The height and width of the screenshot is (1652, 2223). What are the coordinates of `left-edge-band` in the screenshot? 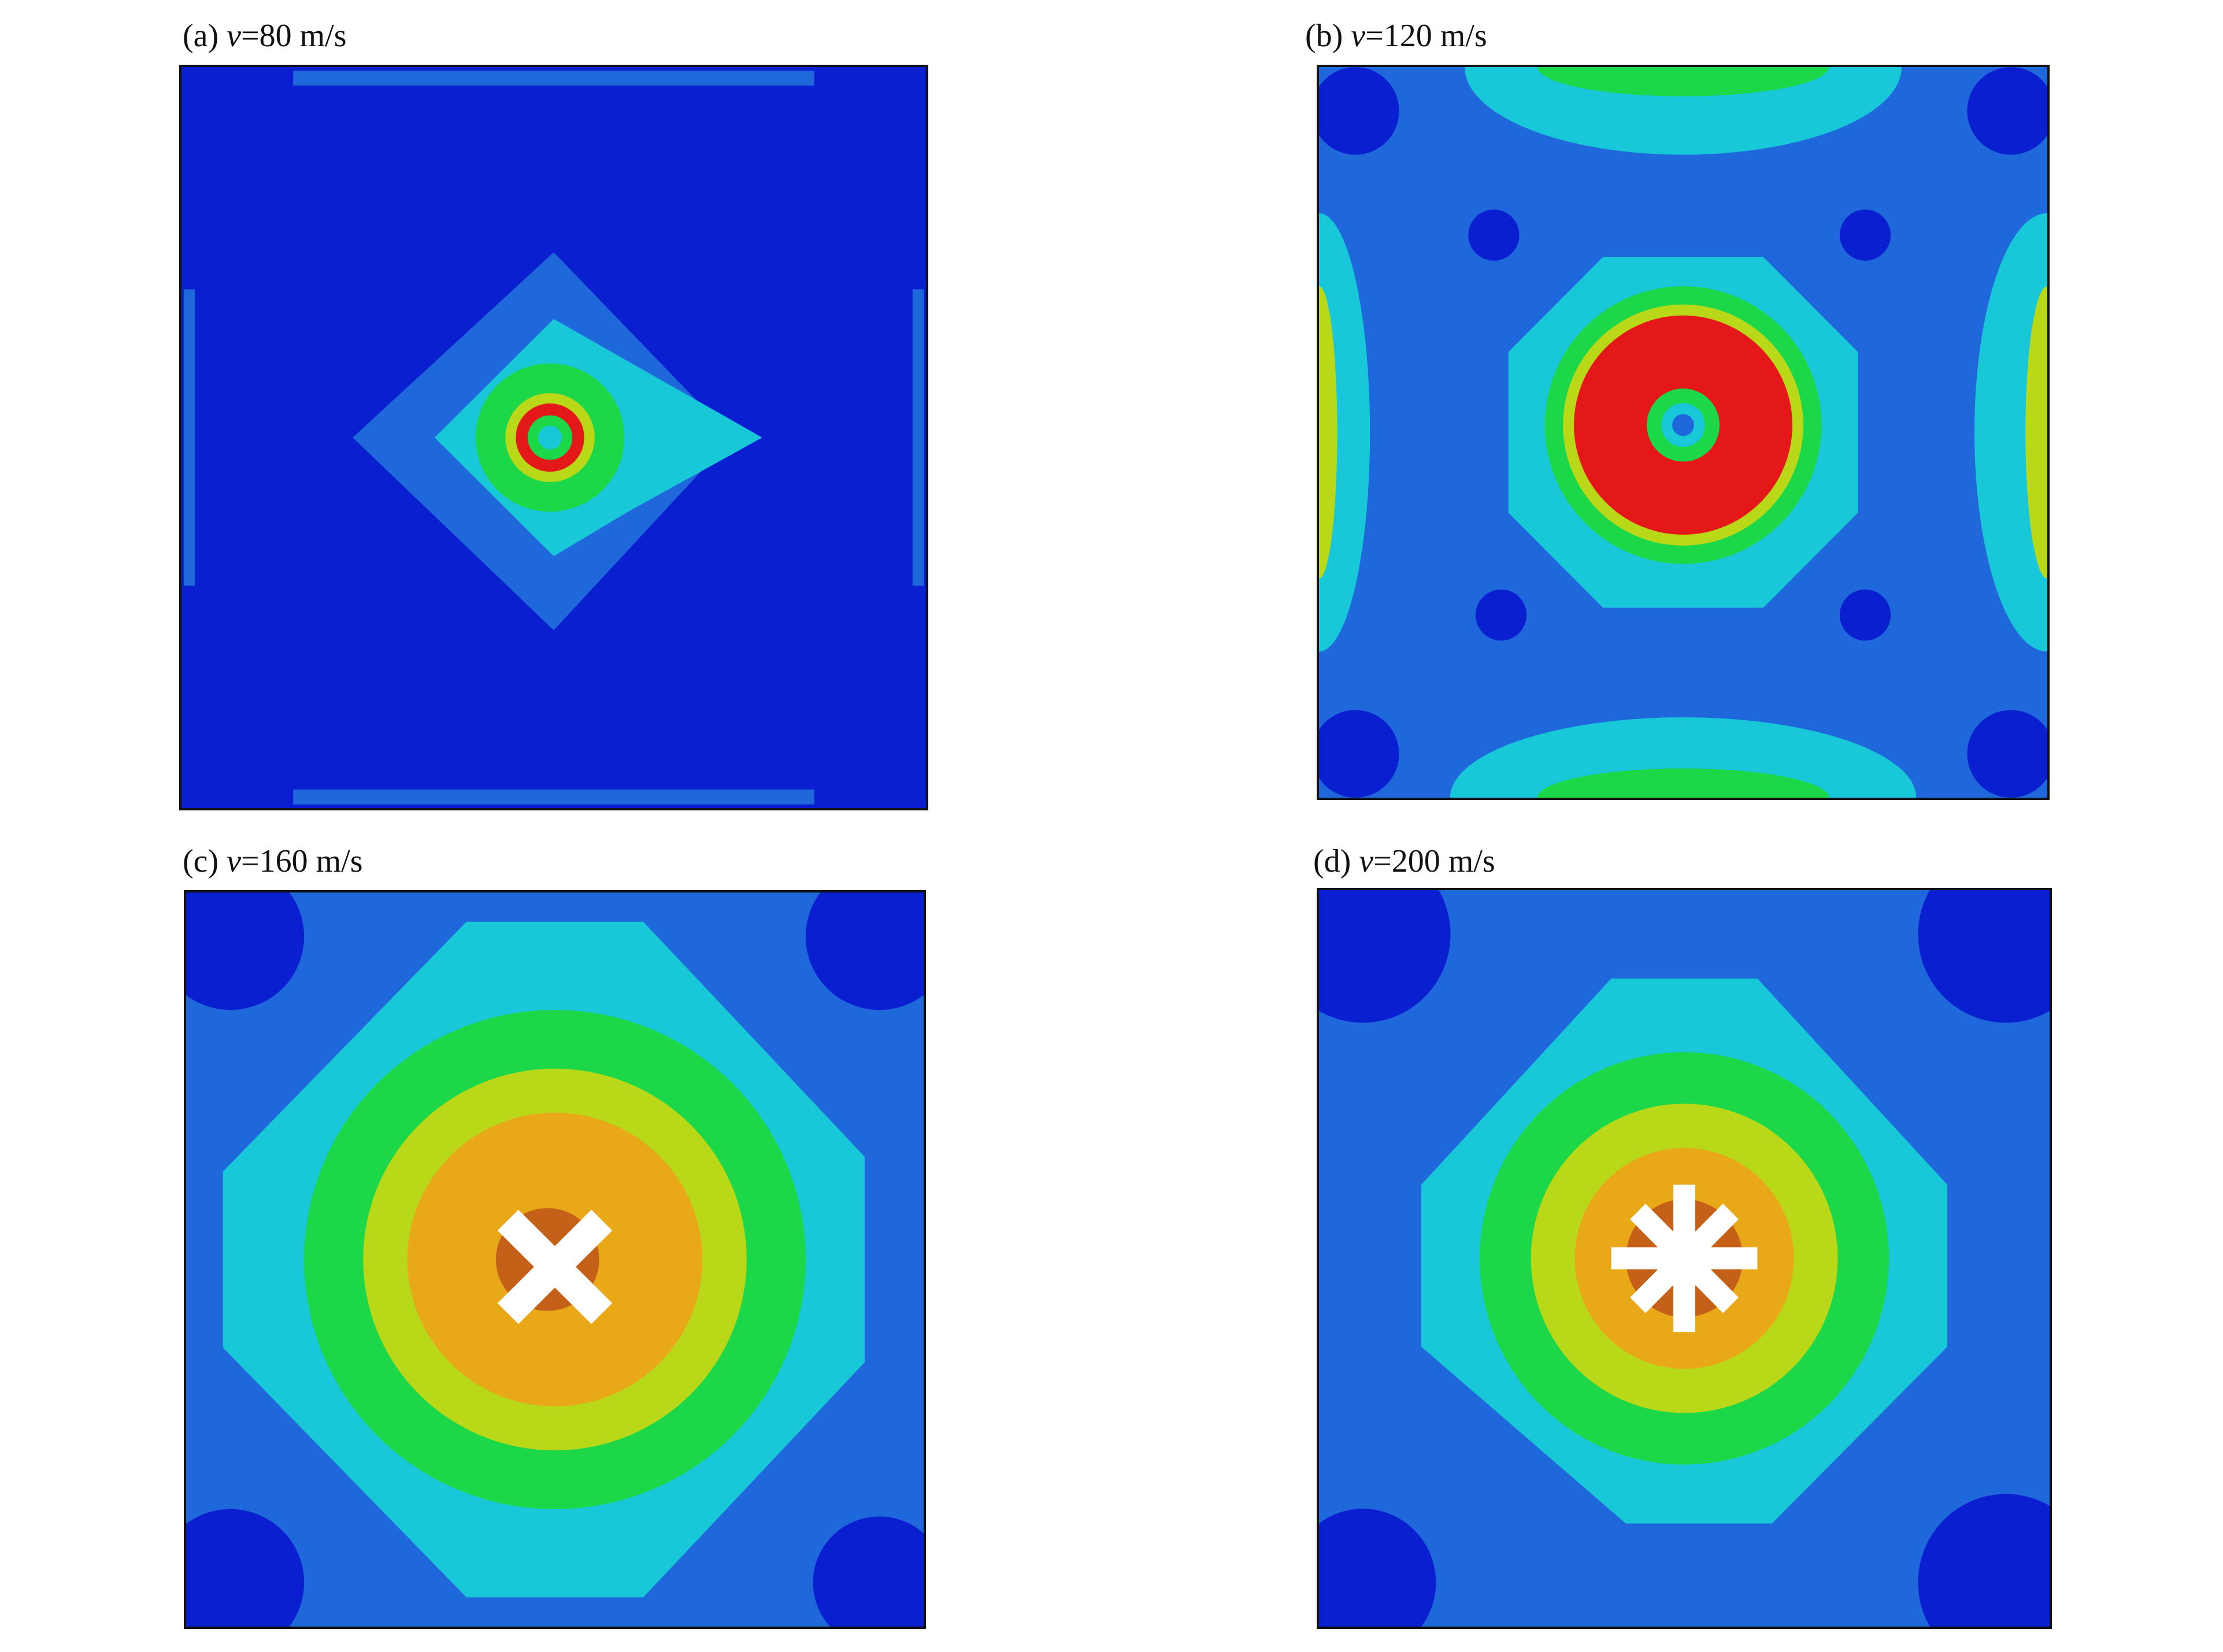 It's located at (189, 437).